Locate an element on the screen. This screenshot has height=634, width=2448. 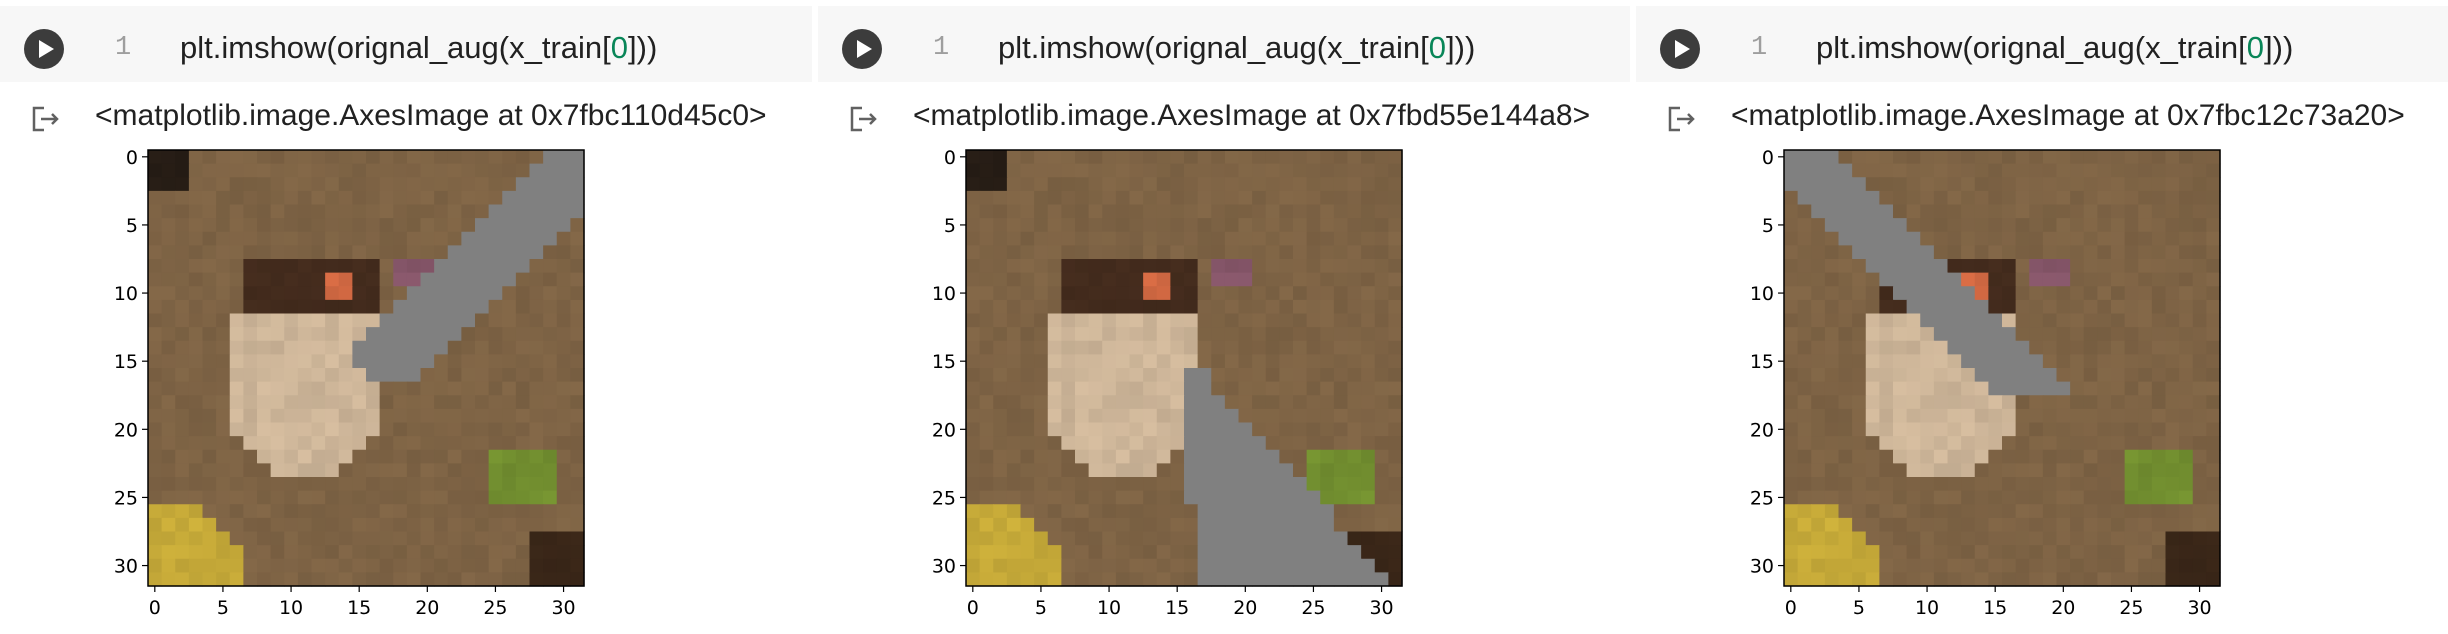
code-cell-1: 1 plt.imshow(orignal_aug(x_train[0])) is located at coordinates (406, 44).